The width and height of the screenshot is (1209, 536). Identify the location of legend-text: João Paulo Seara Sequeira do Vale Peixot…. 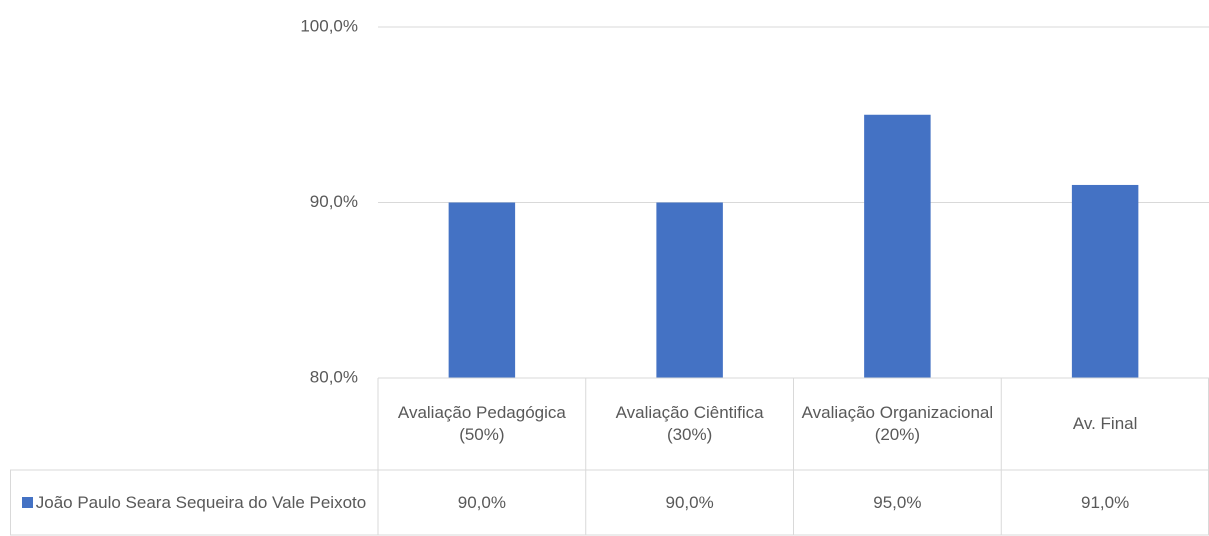
(201, 502).